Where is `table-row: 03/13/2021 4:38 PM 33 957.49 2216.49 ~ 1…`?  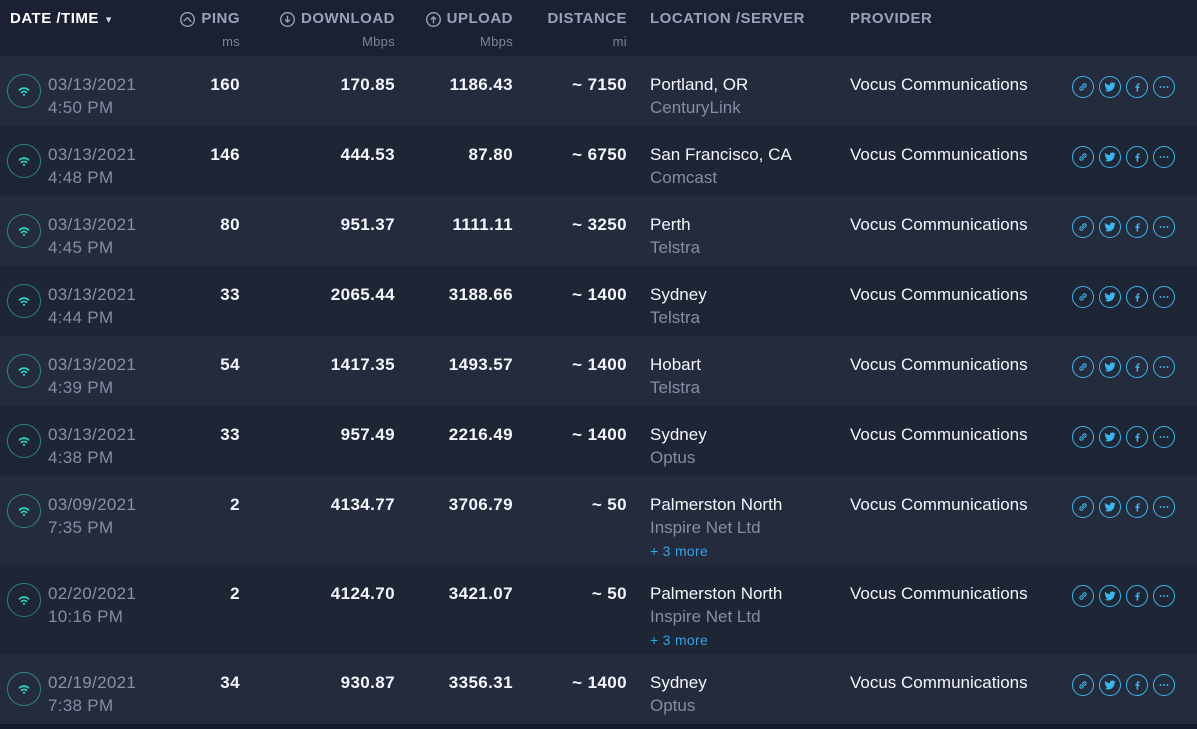 table-row: 03/13/2021 4:38 PM 33 957.49 2216.49 ~ 1… is located at coordinates (598, 441).